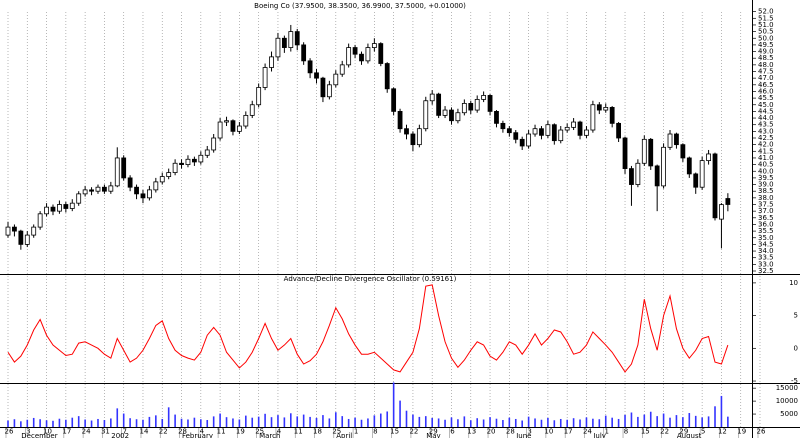 The image size is (800, 438). What do you see at coordinates (197, 435) in the screenshot?
I see `month-label: February` at bounding box center [197, 435].